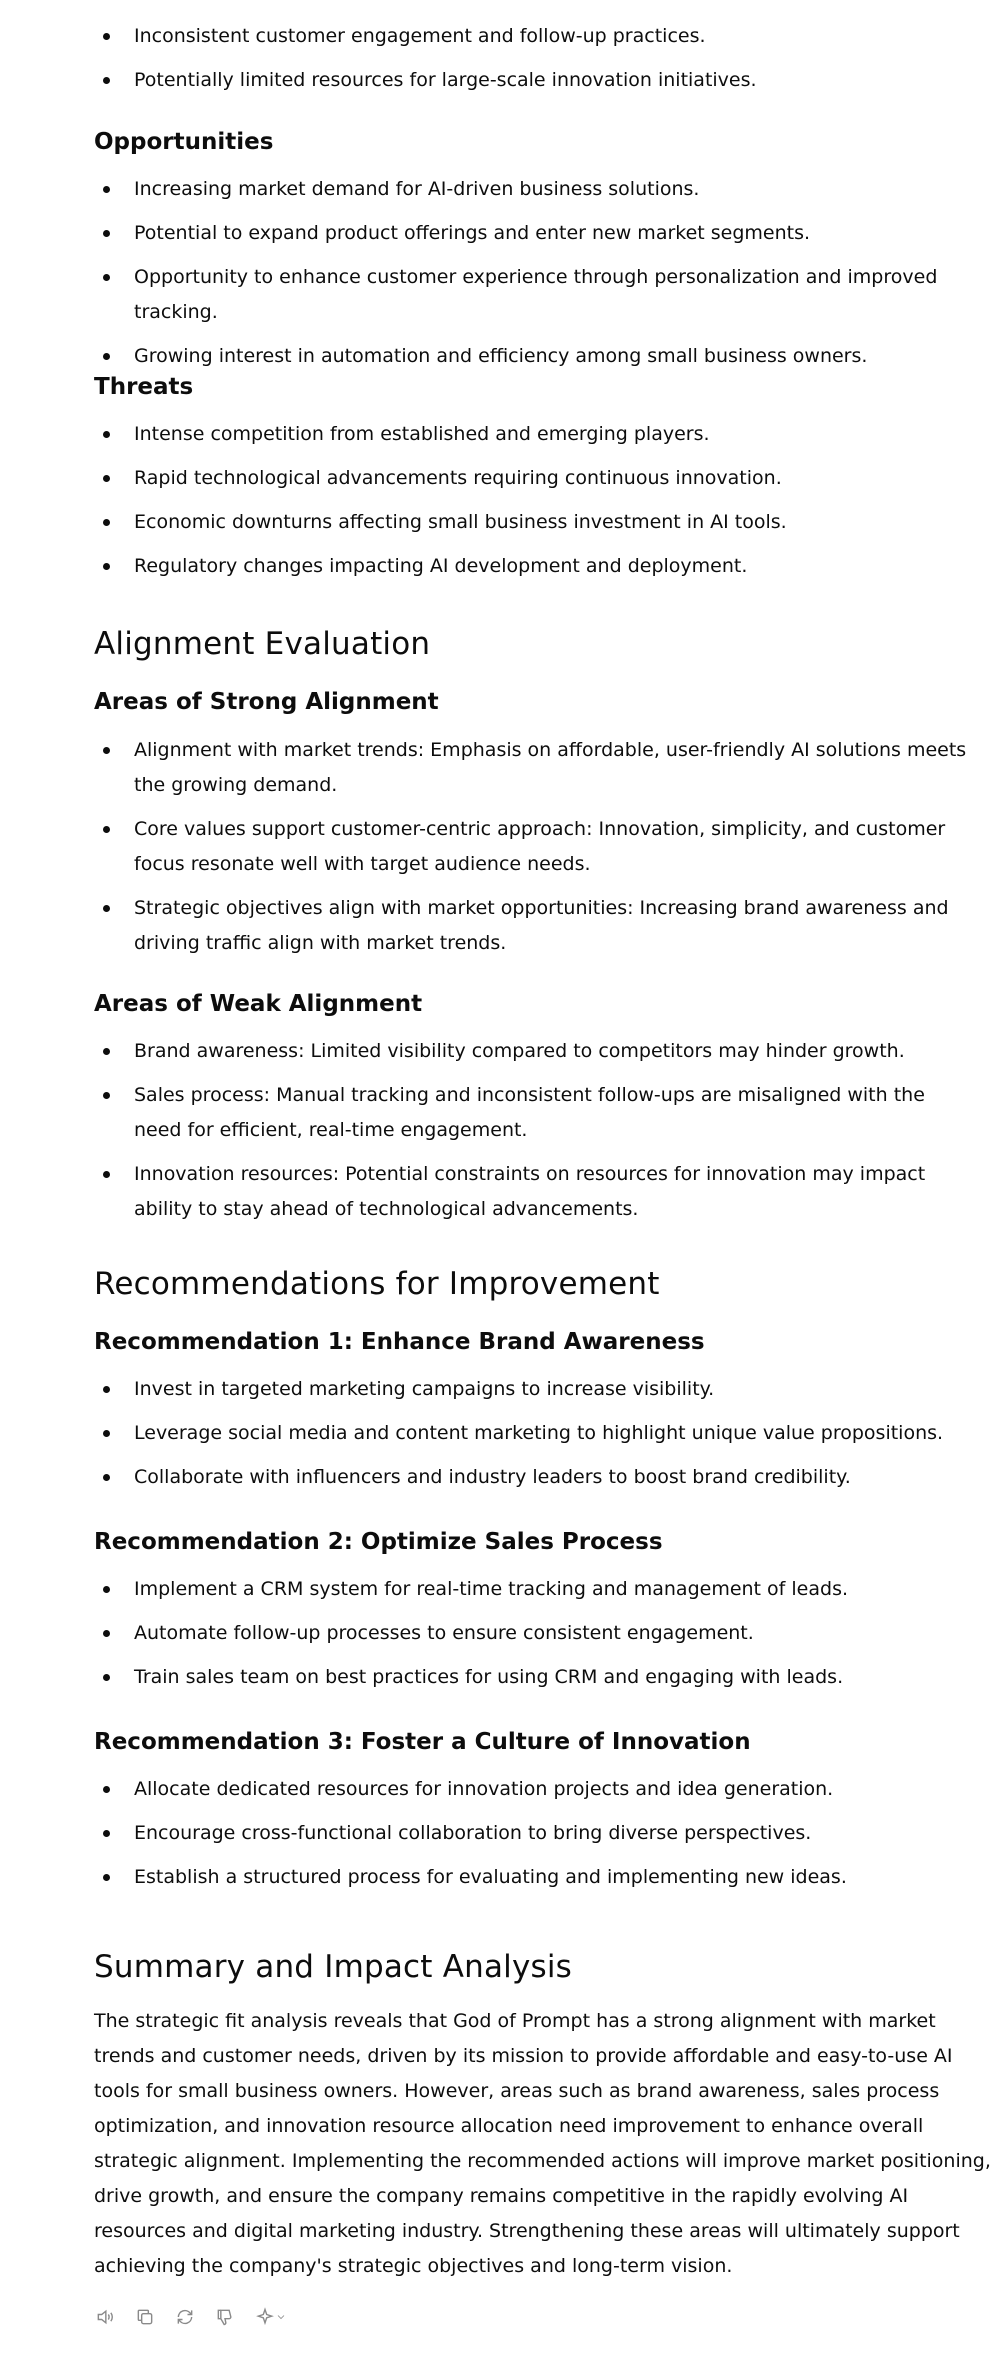  I want to click on thumbs-down-icon, so click(224, 2317).